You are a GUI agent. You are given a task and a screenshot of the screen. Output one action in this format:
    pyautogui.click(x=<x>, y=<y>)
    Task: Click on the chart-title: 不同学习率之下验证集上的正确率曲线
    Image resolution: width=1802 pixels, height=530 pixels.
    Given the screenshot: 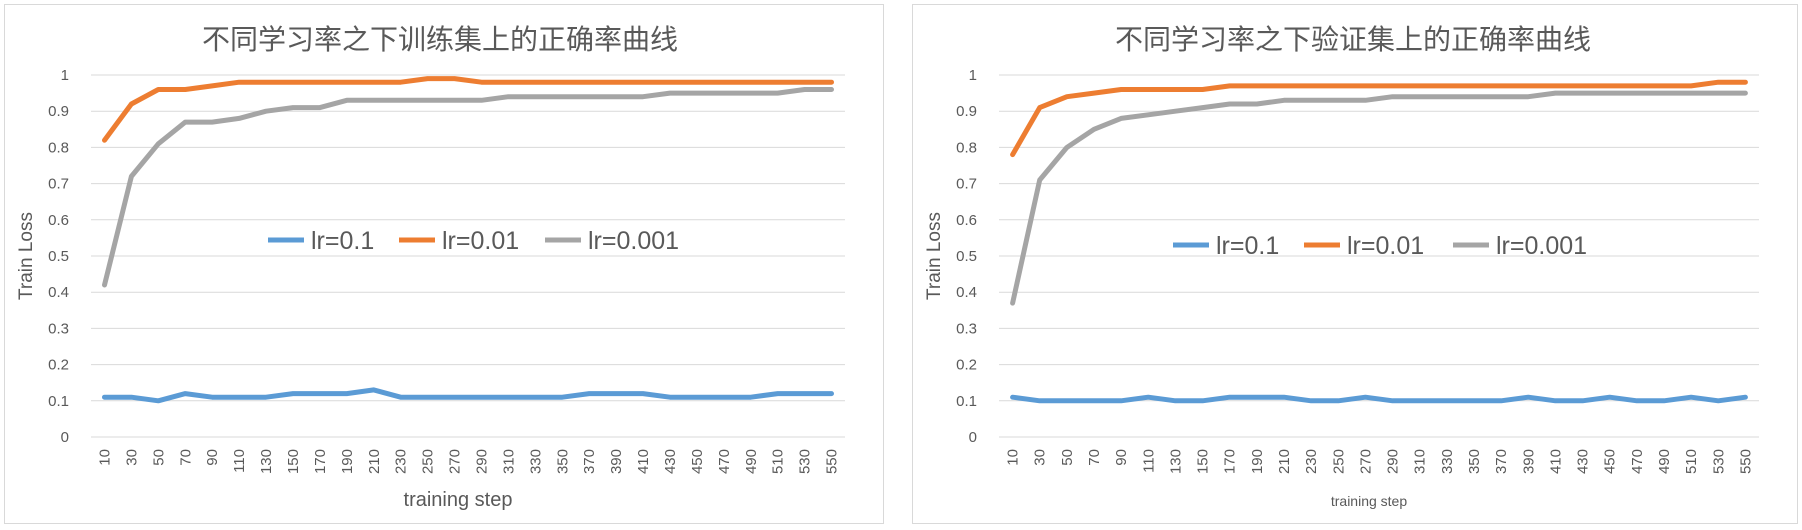 What is the action you would take?
    pyautogui.click(x=1353, y=39)
    